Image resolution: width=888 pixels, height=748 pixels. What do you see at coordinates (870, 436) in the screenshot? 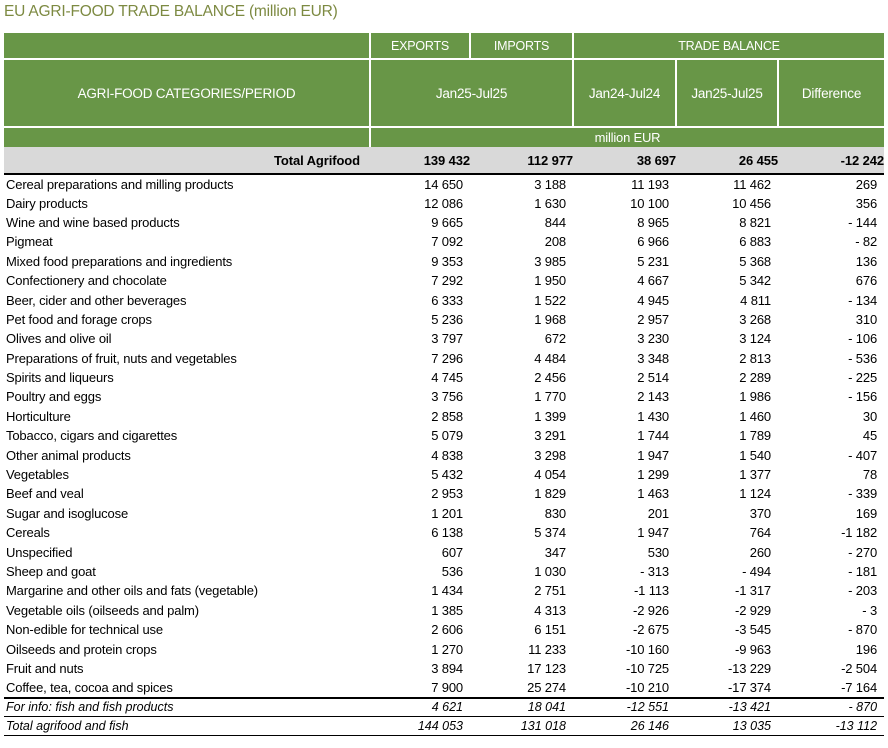
I see `difference-value: 45` at bounding box center [870, 436].